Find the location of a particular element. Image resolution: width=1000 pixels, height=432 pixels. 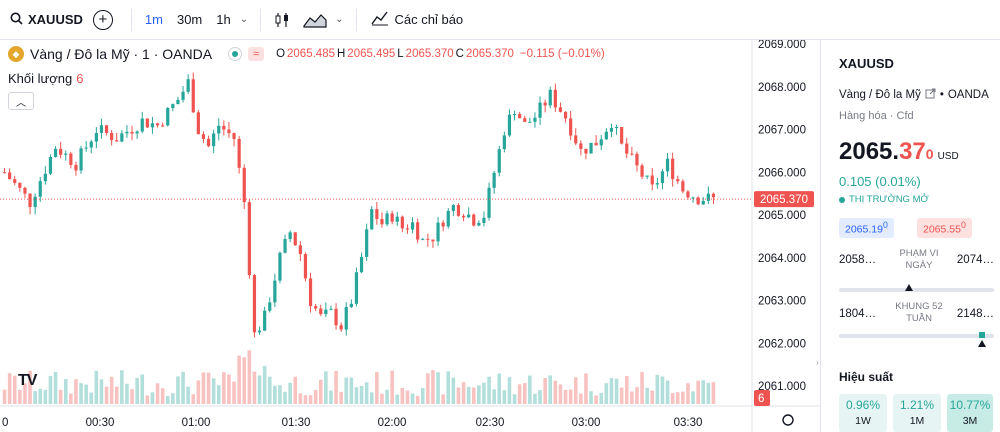

external-link-icon is located at coordinates (930, 95).